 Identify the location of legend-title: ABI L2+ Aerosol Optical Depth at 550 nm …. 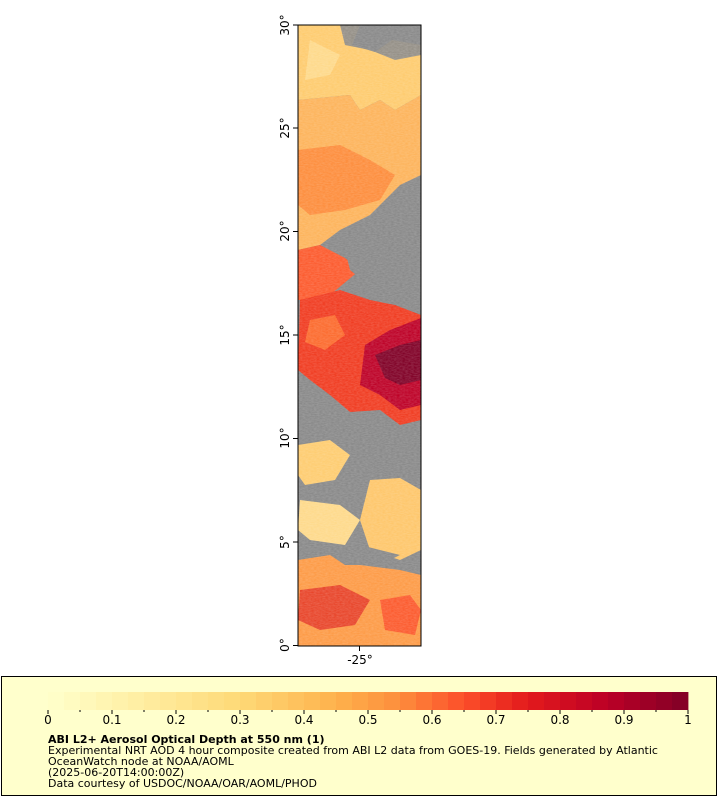
(186, 739).